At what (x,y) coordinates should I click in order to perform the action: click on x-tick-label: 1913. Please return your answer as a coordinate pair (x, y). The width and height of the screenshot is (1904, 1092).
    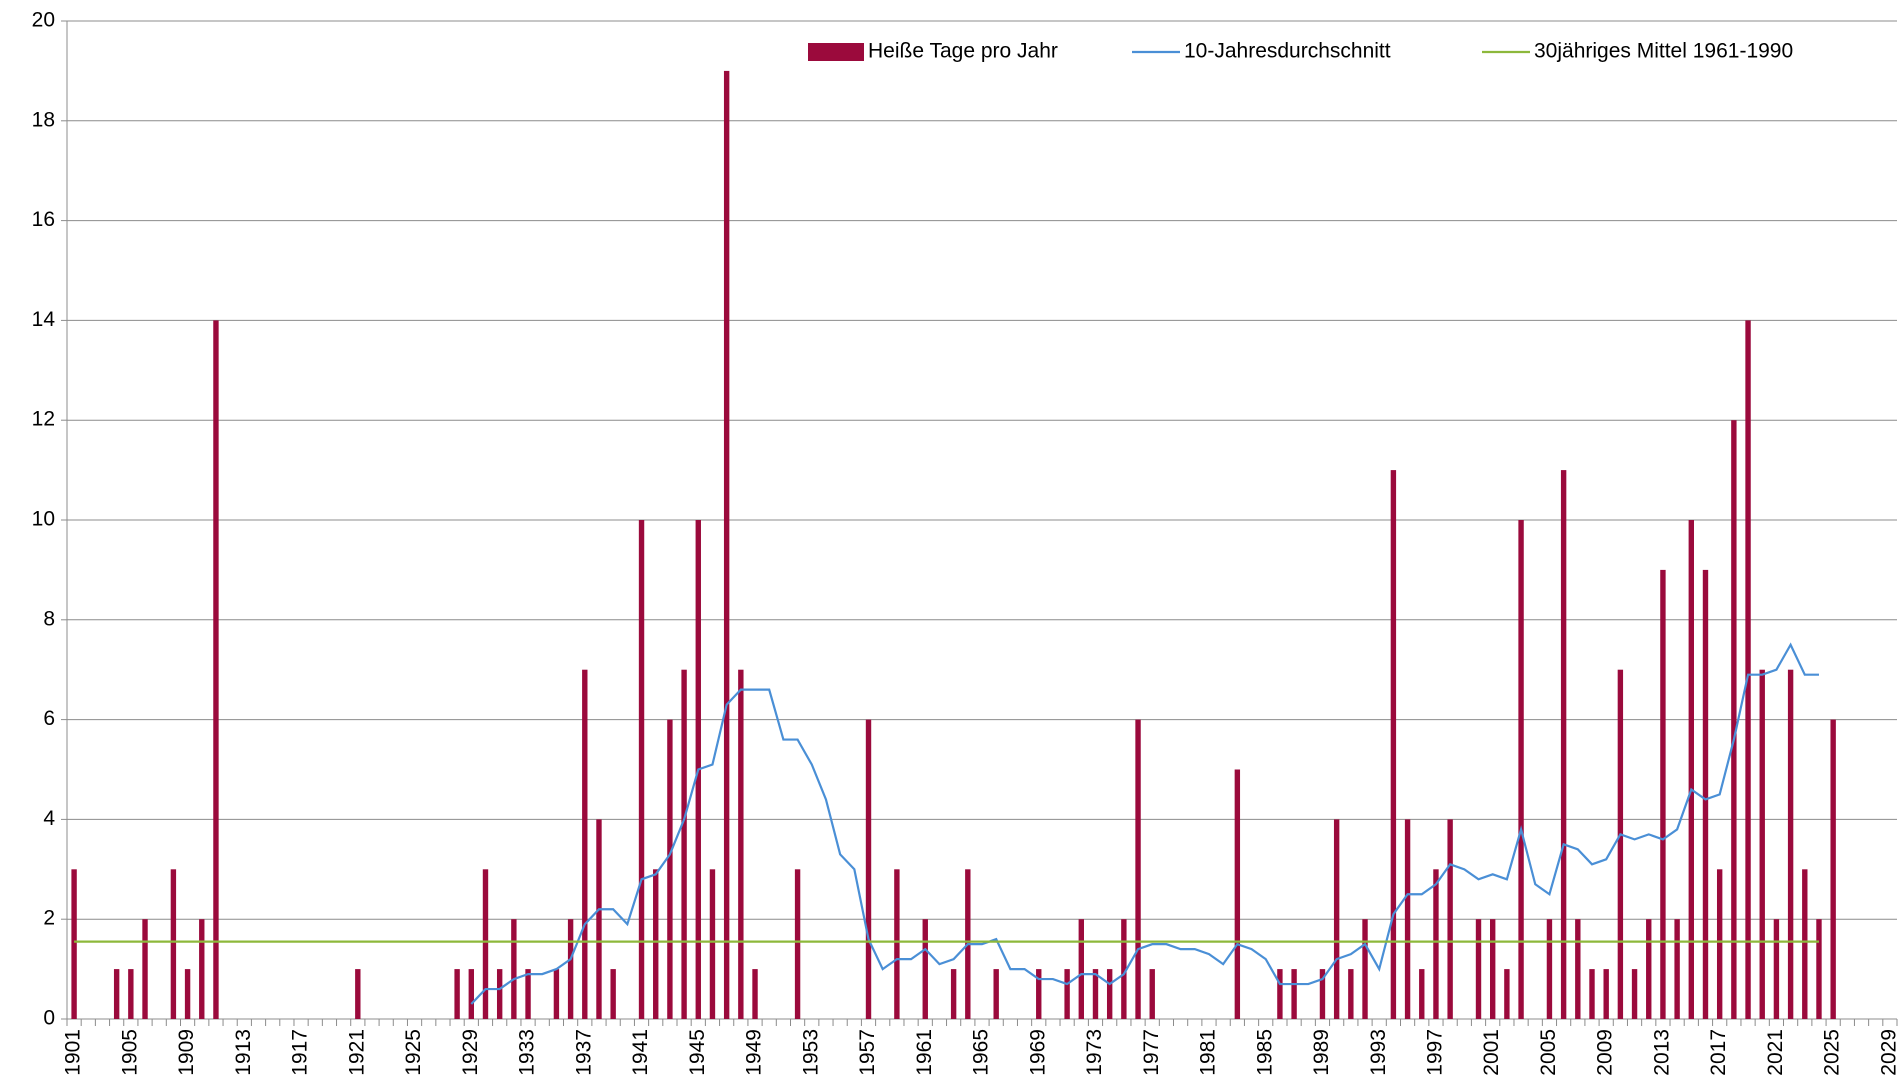
    Looking at the image, I should click on (243, 1052).